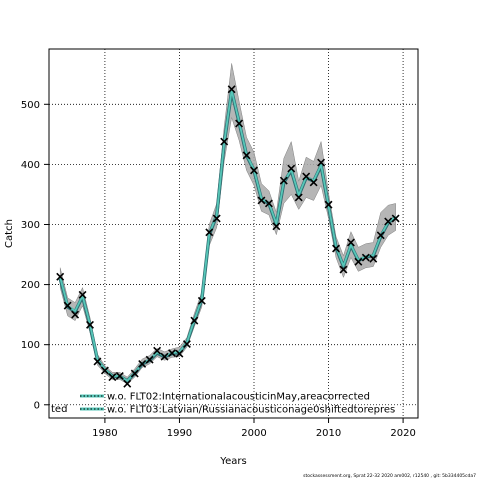 The image size is (480, 480). What do you see at coordinates (37, 405) in the screenshot?
I see `y-tick-label: 0` at bounding box center [37, 405].